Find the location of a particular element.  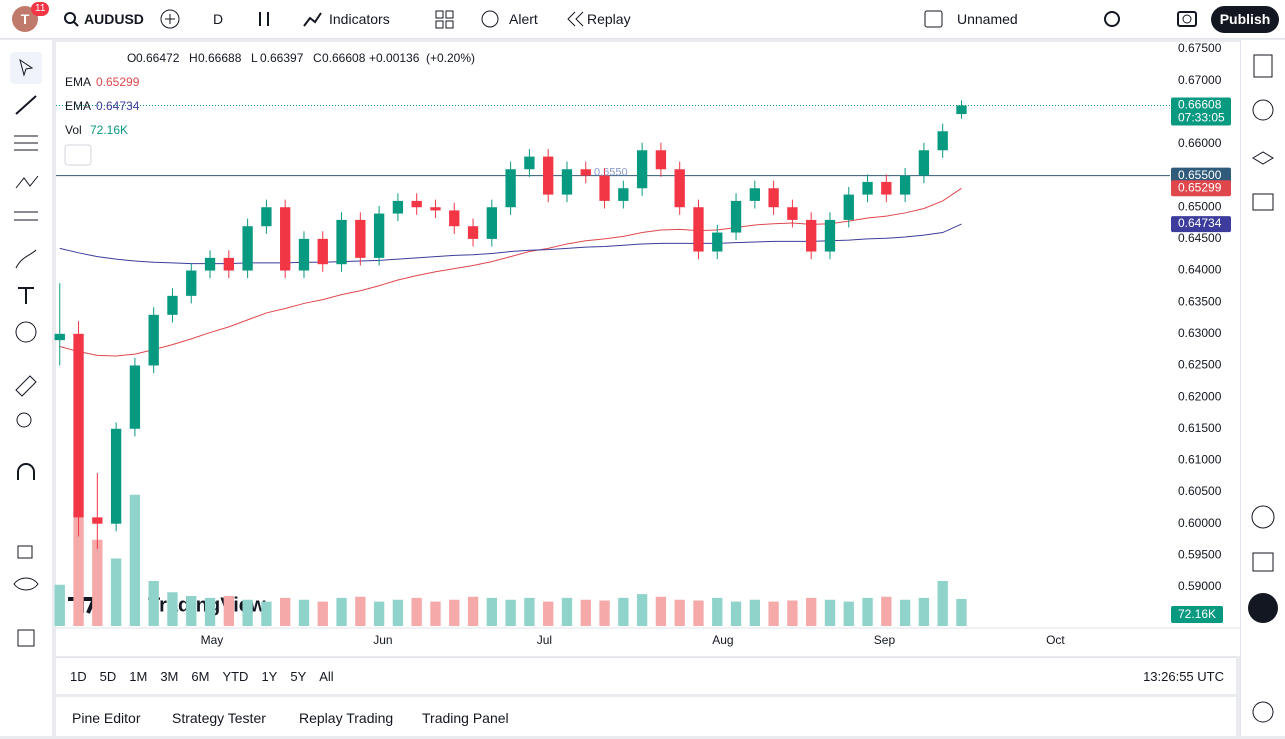

y-tick-label: 0.64000 is located at coordinates (1200, 270).